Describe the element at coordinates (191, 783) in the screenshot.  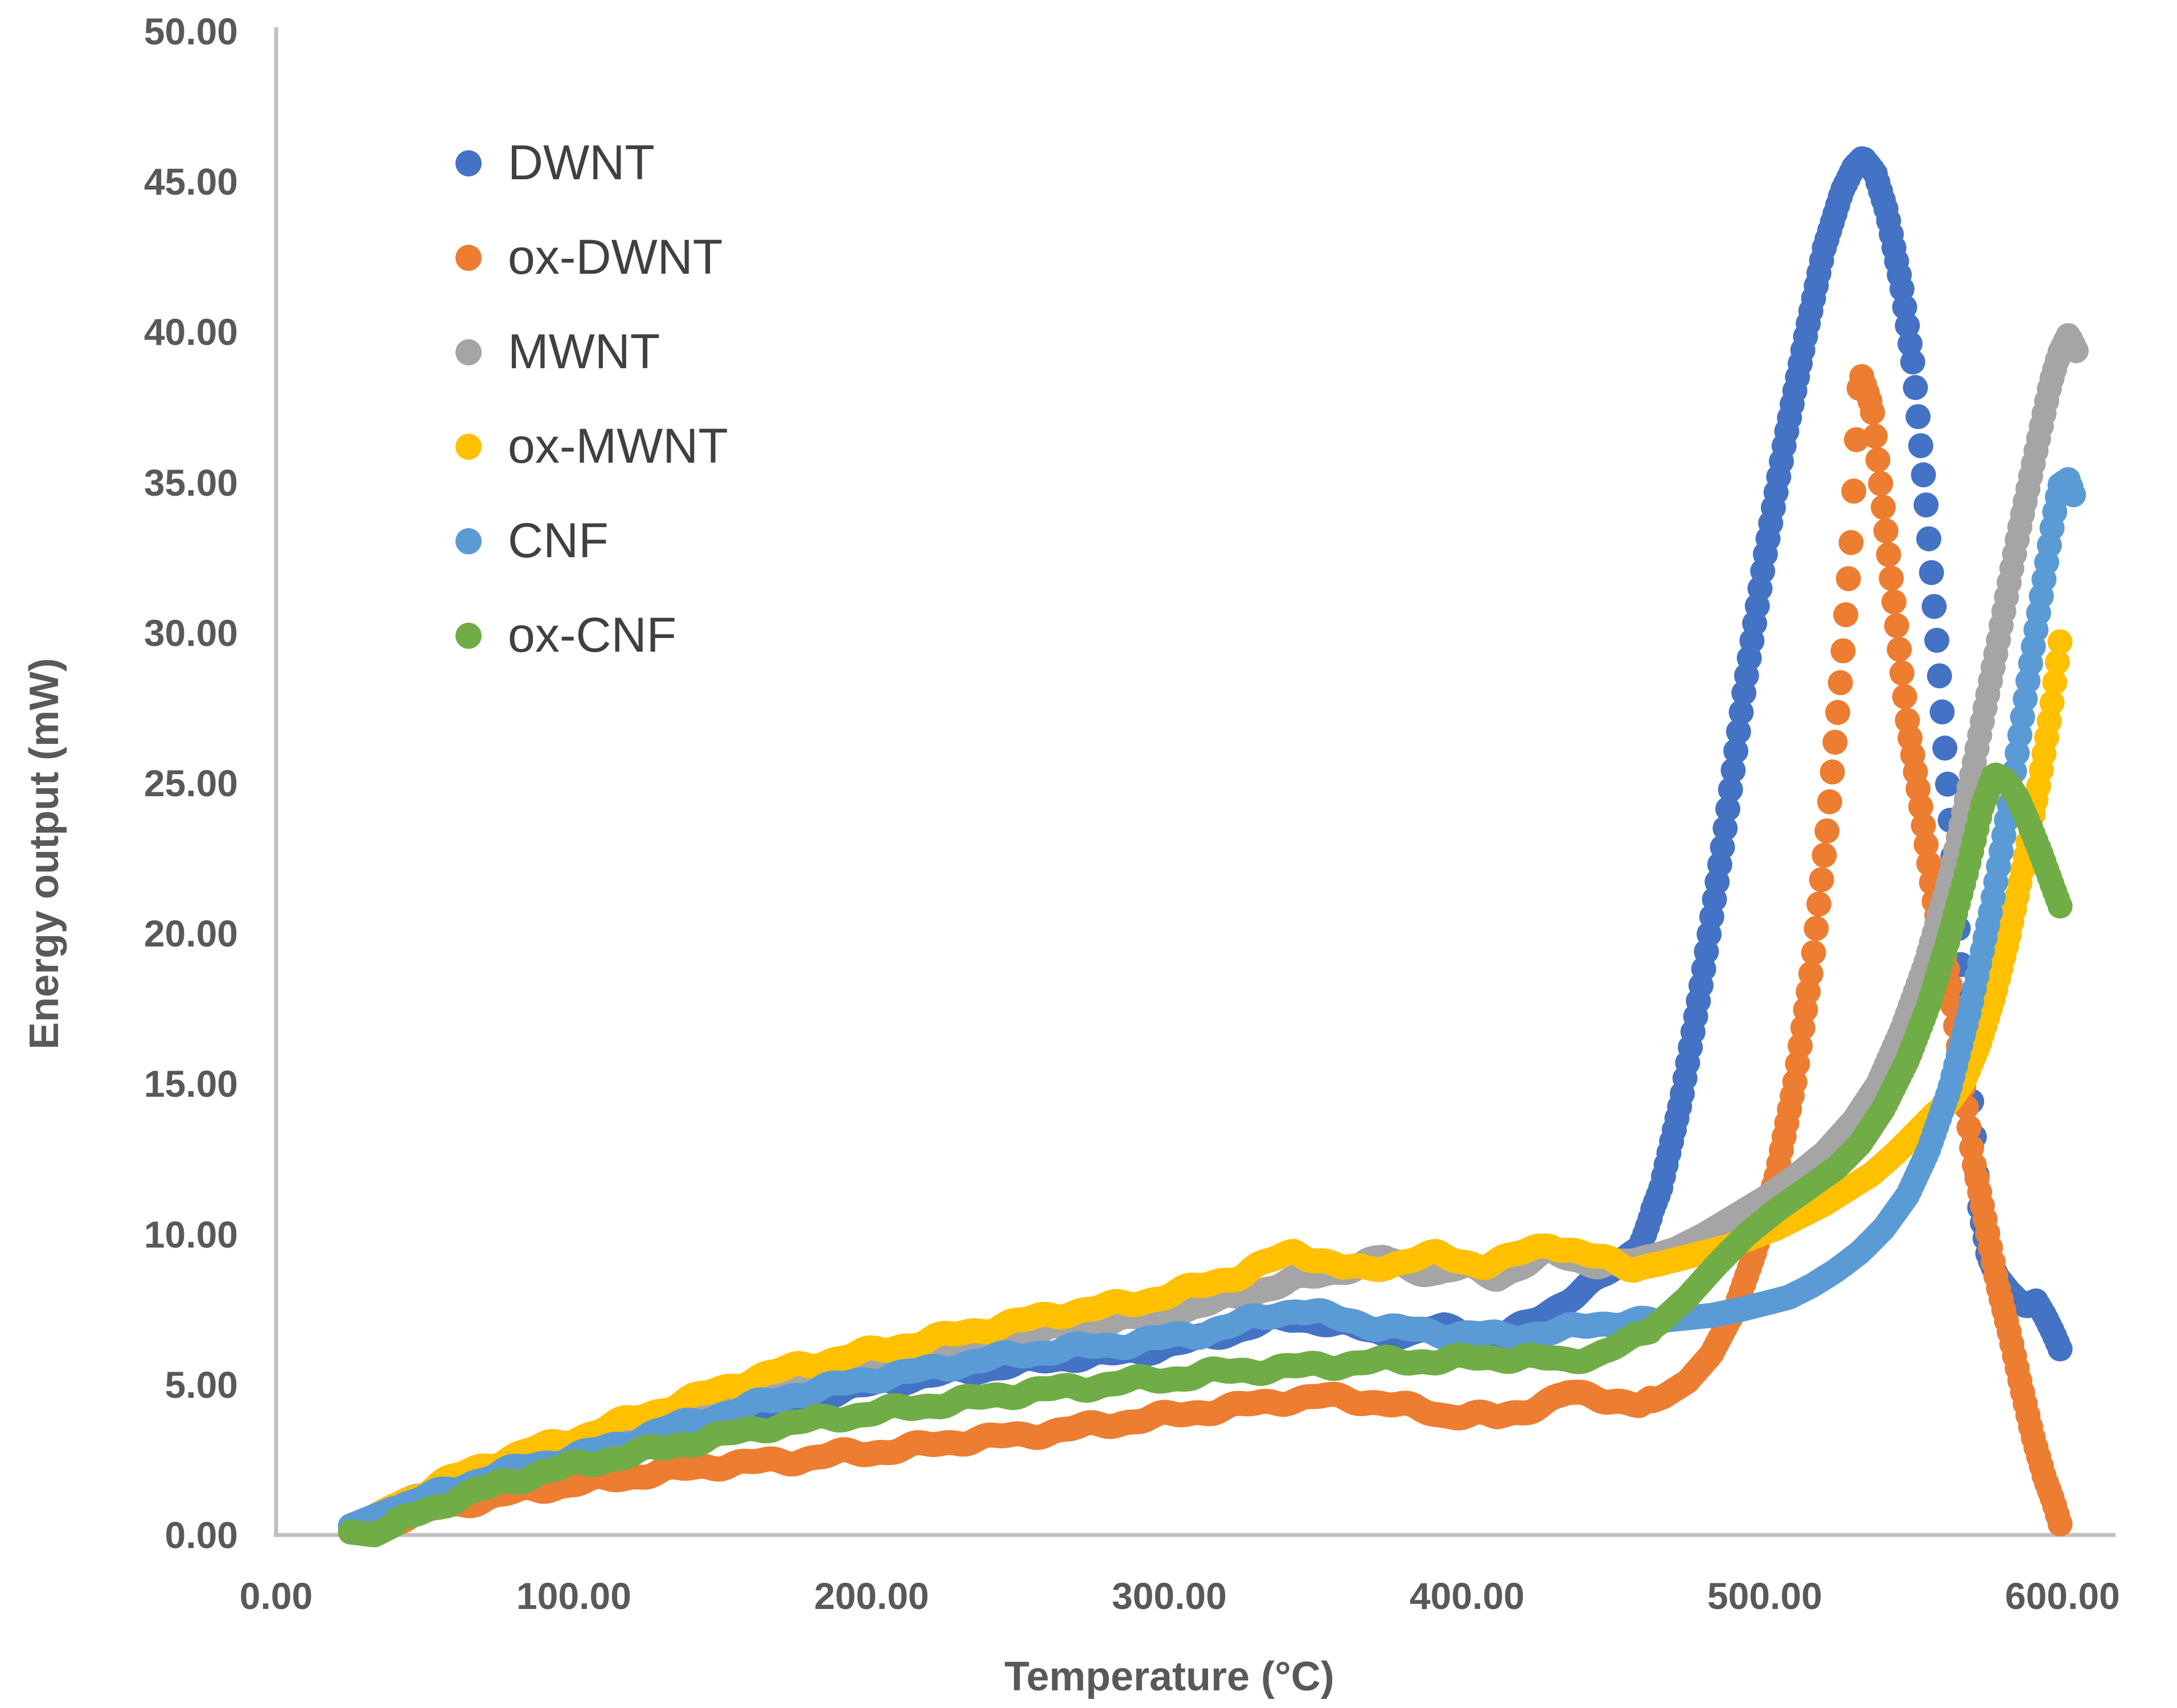
I see `y-axis-tick-label: 25.00` at that location.